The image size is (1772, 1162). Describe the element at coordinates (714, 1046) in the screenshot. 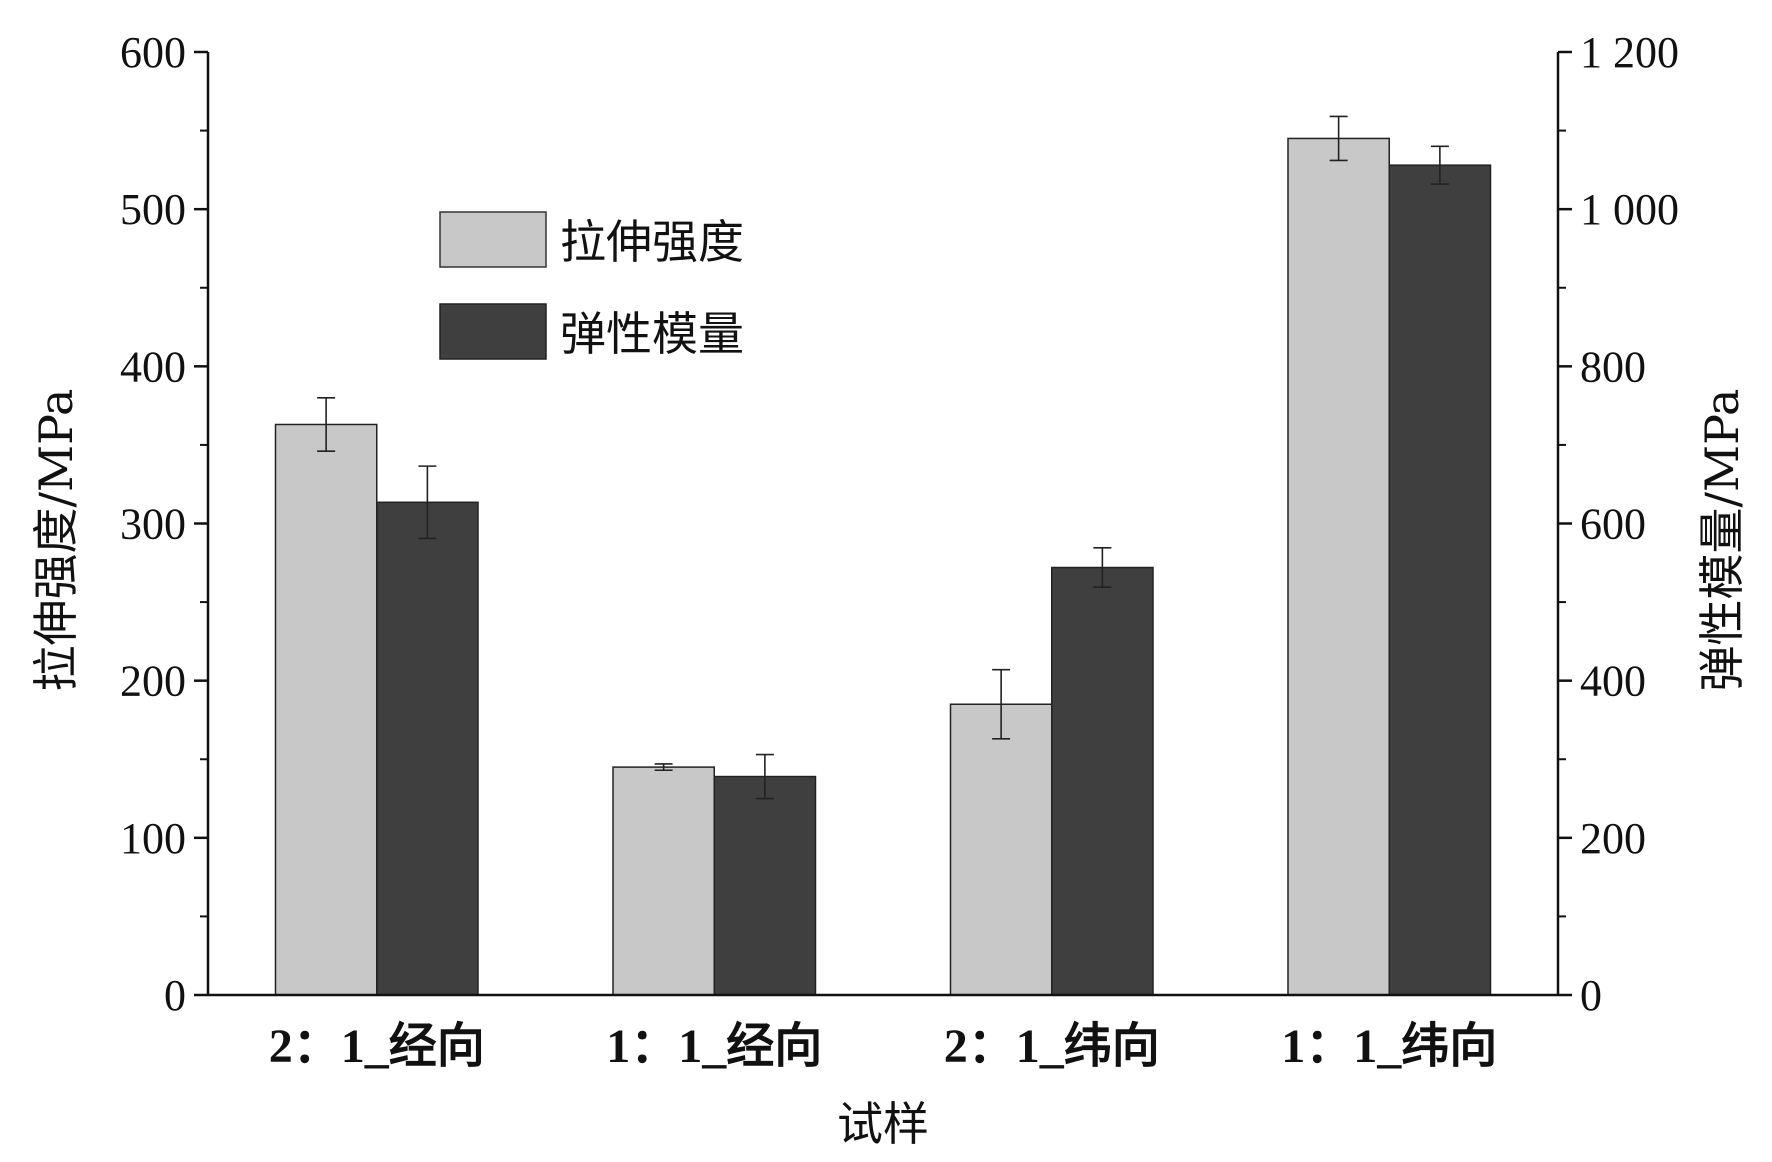

I see `category-label: 1：1_经向` at that location.